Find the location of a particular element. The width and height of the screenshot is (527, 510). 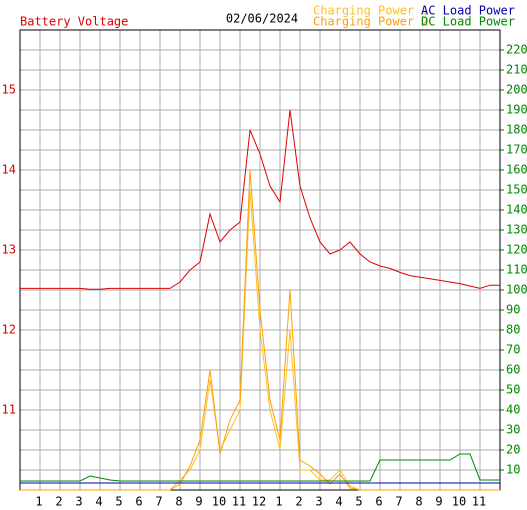

x-tick-label: 12 is located at coordinates (259, 502).